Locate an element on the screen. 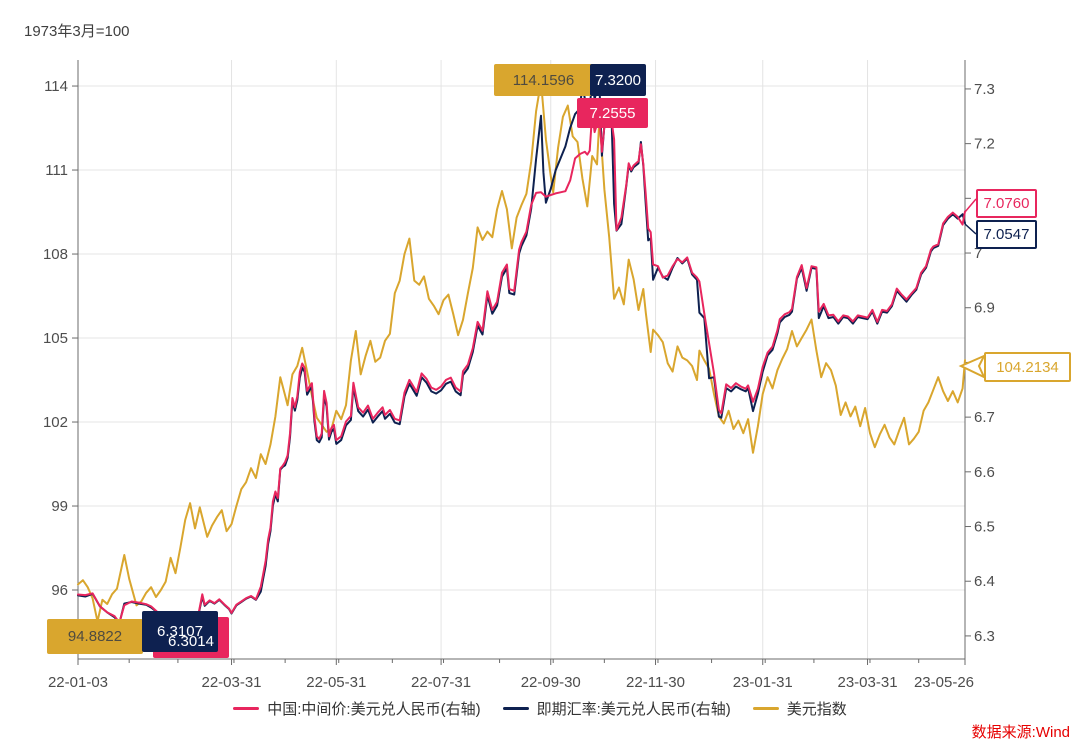 The width and height of the screenshot is (1080, 751). label-dxy-max: 114.1596 is located at coordinates (543, 80).